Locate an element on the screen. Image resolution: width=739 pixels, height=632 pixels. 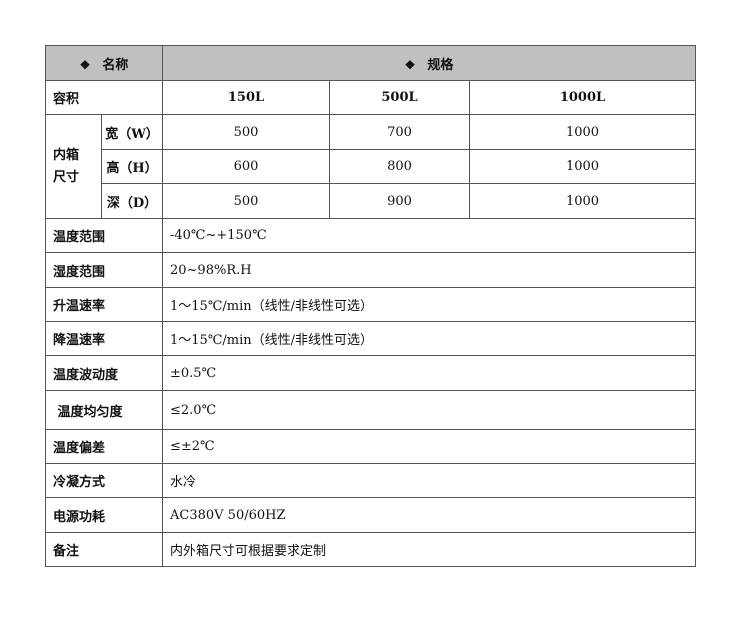
spec-value: 水冷 is located at coordinates (429, 480).